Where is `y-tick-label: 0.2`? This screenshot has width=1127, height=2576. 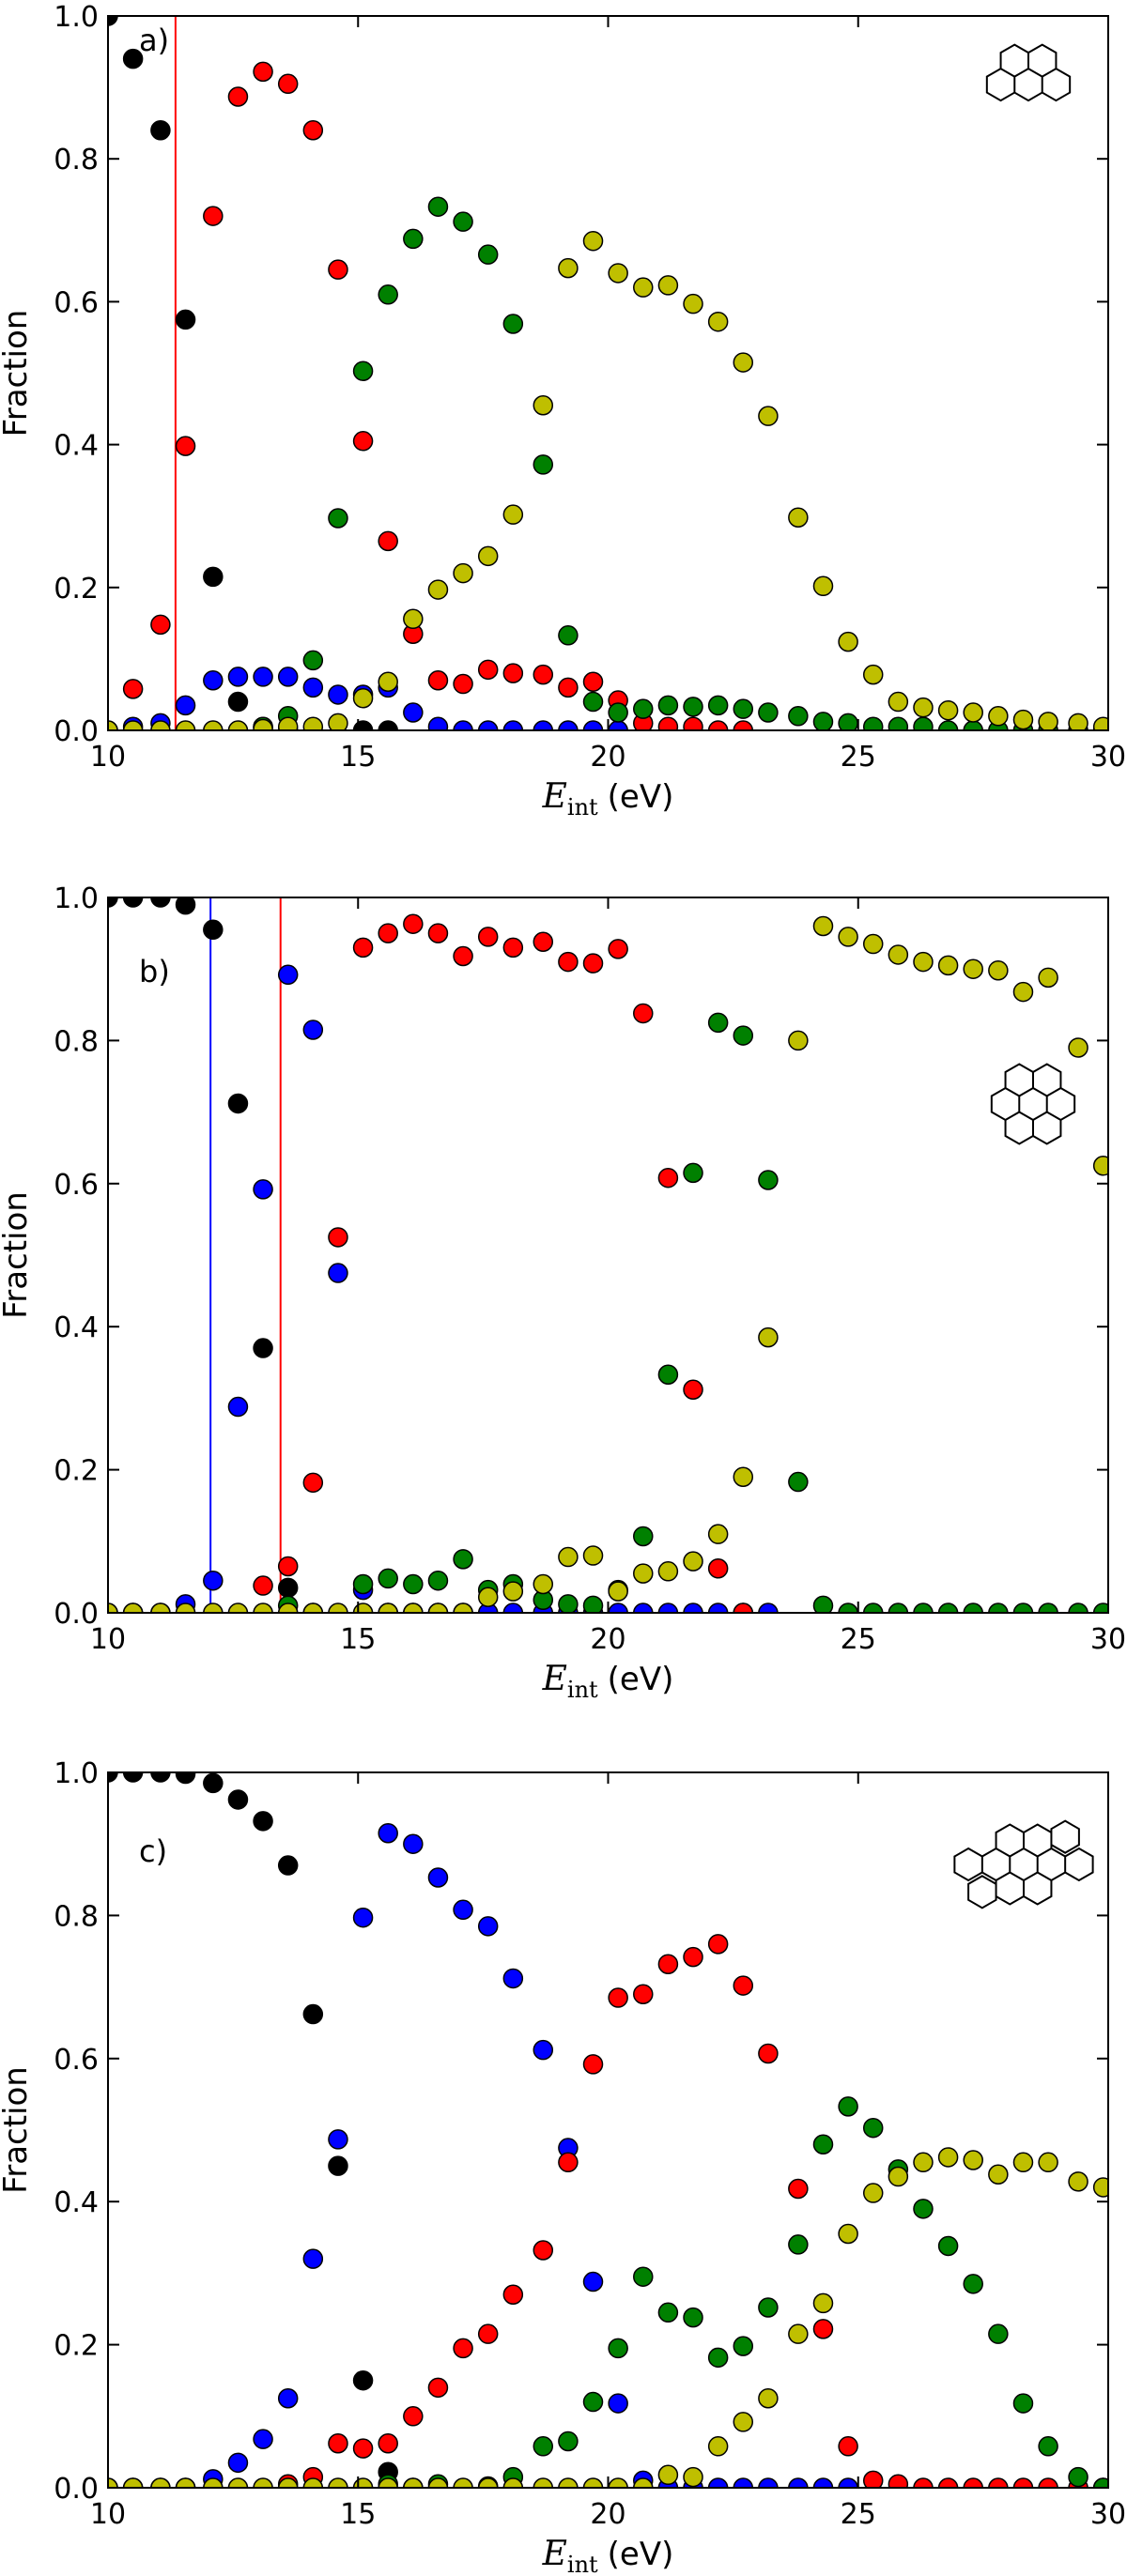
y-tick-label: 0.2 is located at coordinates (76, 590).